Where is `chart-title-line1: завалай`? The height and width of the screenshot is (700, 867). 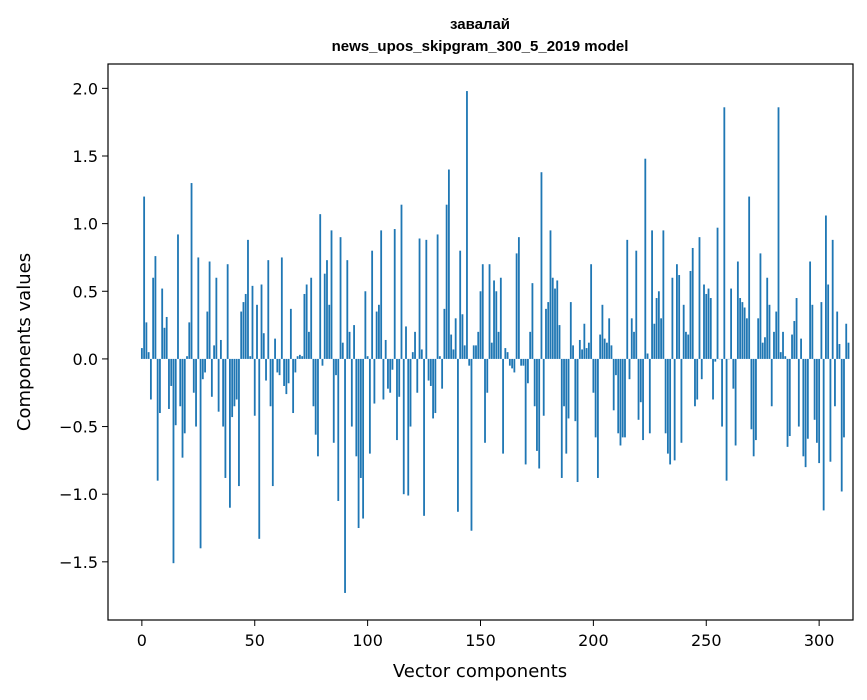 chart-title-line1: завалай is located at coordinates (480, 24).